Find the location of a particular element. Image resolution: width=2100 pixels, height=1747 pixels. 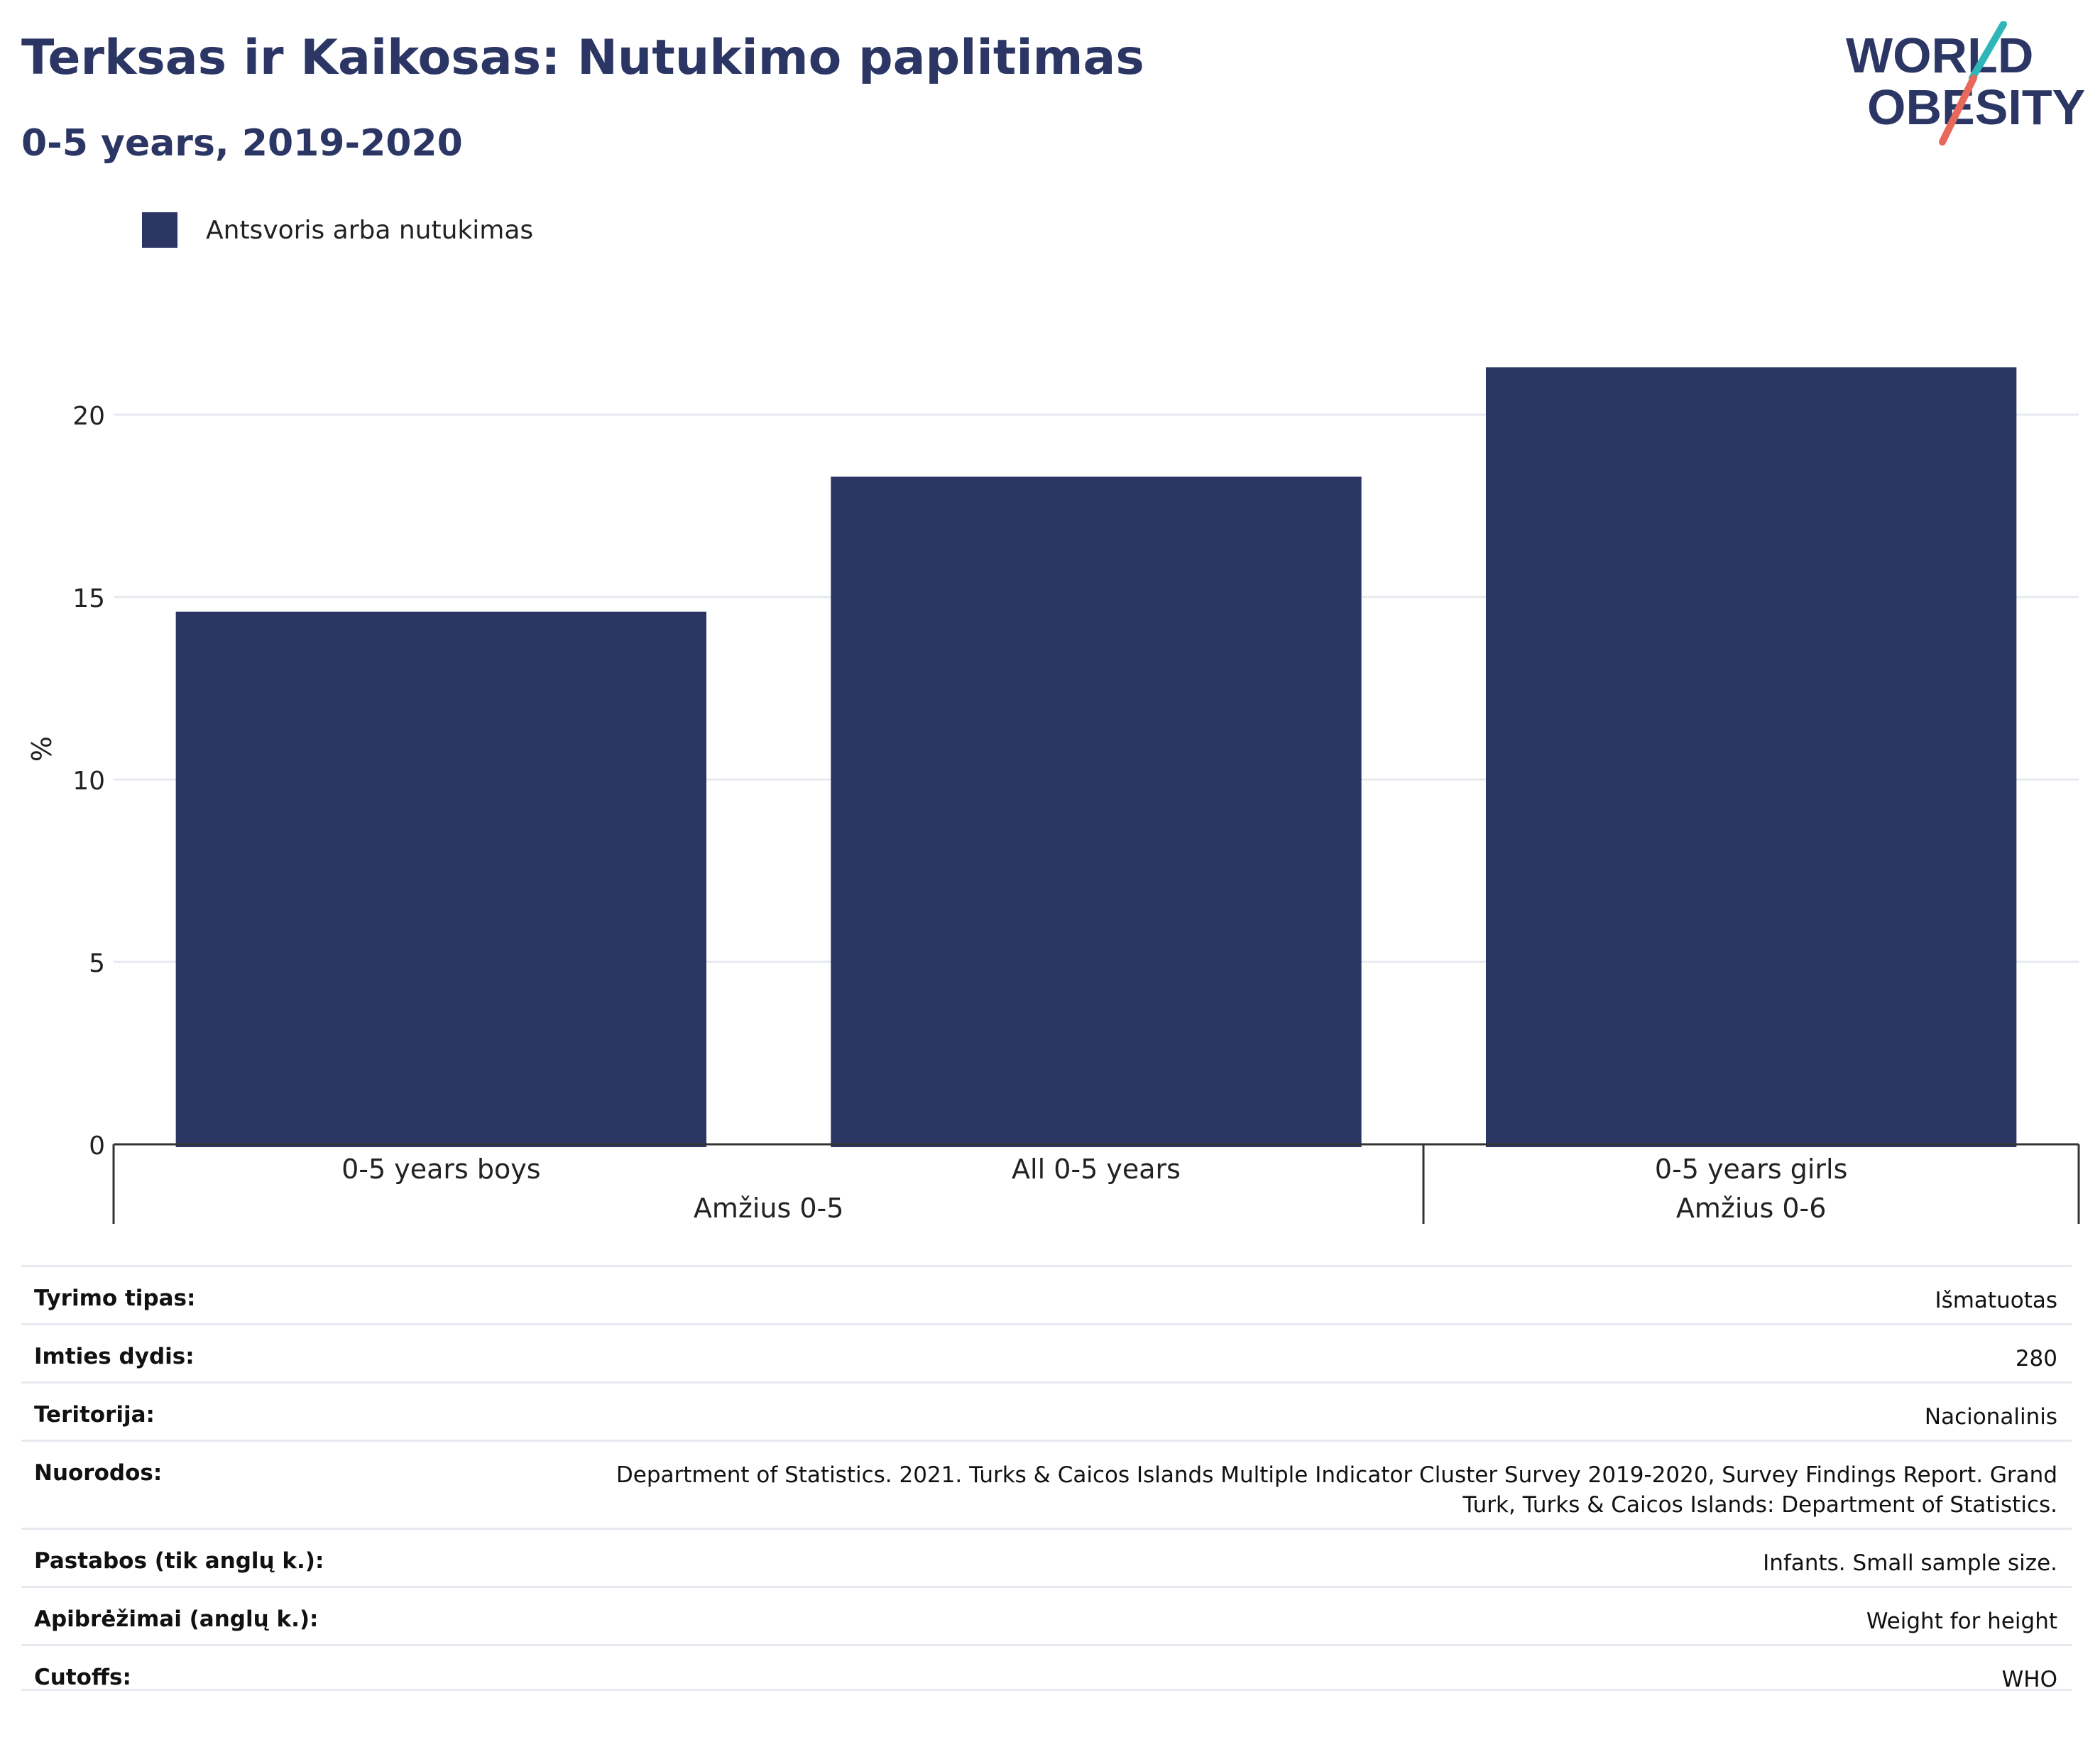

chart-title: Terksas ir Kaikosas: Nutukimo paplitimas is located at coordinates (582, 58).